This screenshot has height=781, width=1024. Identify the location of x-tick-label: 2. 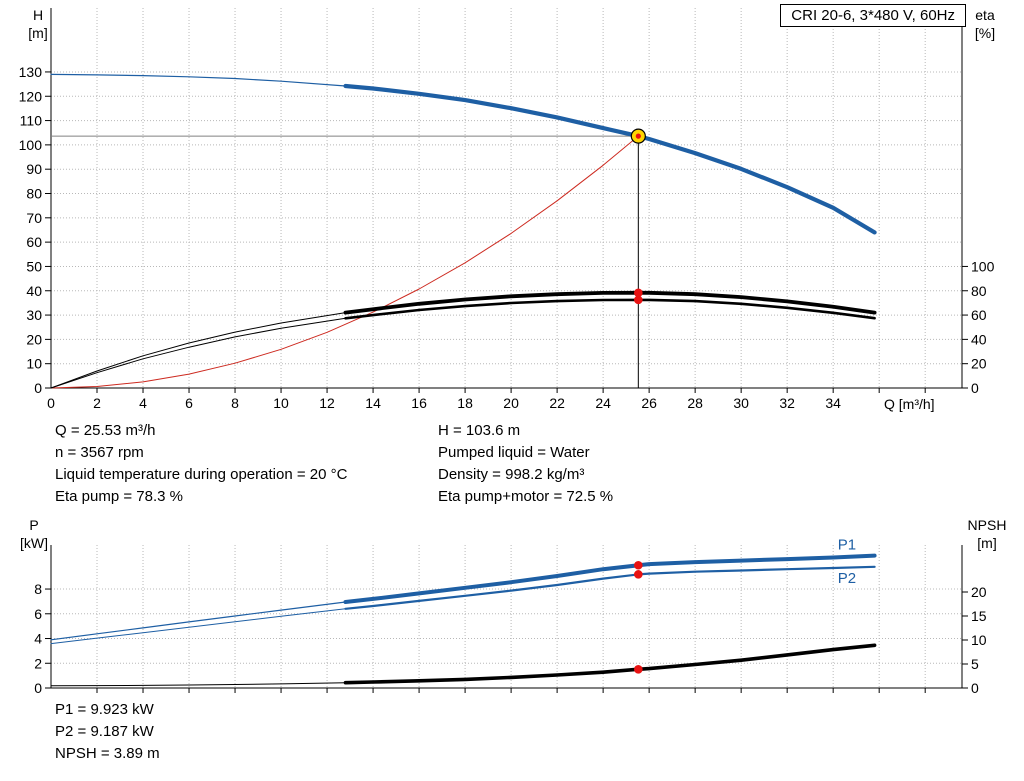
(97, 403).